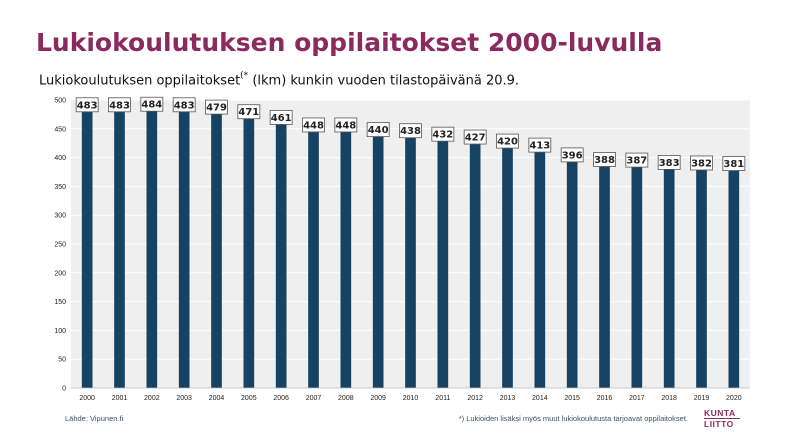 This screenshot has height=444, width=790. I want to click on y-tick-label: 150, so click(60, 302).